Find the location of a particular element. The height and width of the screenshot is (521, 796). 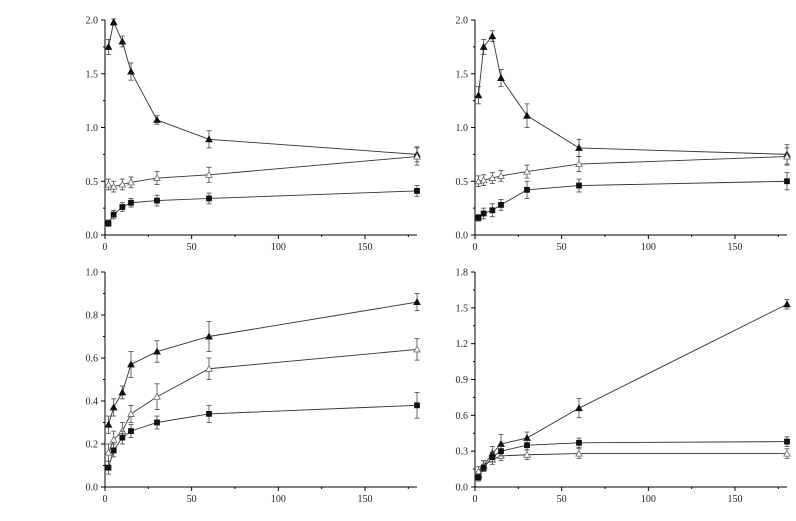

y-tick-label: 0.9 is located at coordinates (462, 380).